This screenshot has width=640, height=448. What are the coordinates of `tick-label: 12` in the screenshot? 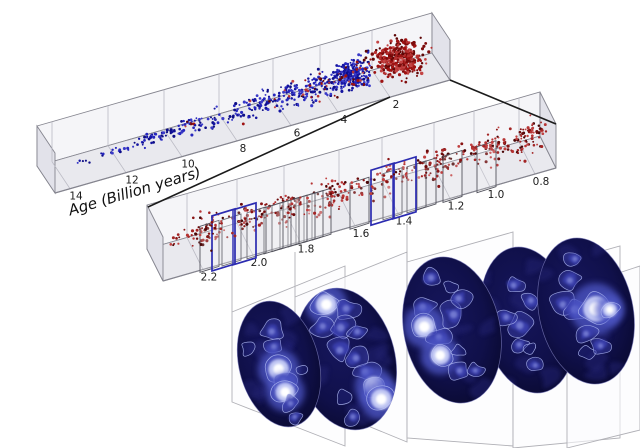 It's located at (131, 181).